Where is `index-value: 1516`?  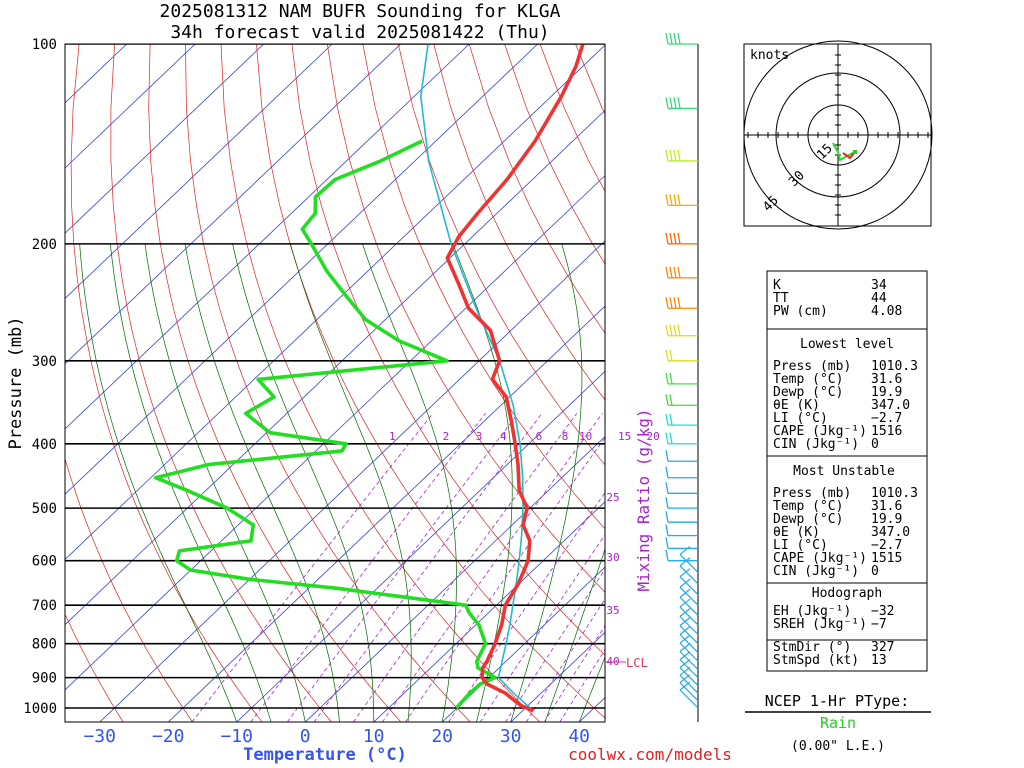 index-value: 1516 is located at coordinates (886, 431).